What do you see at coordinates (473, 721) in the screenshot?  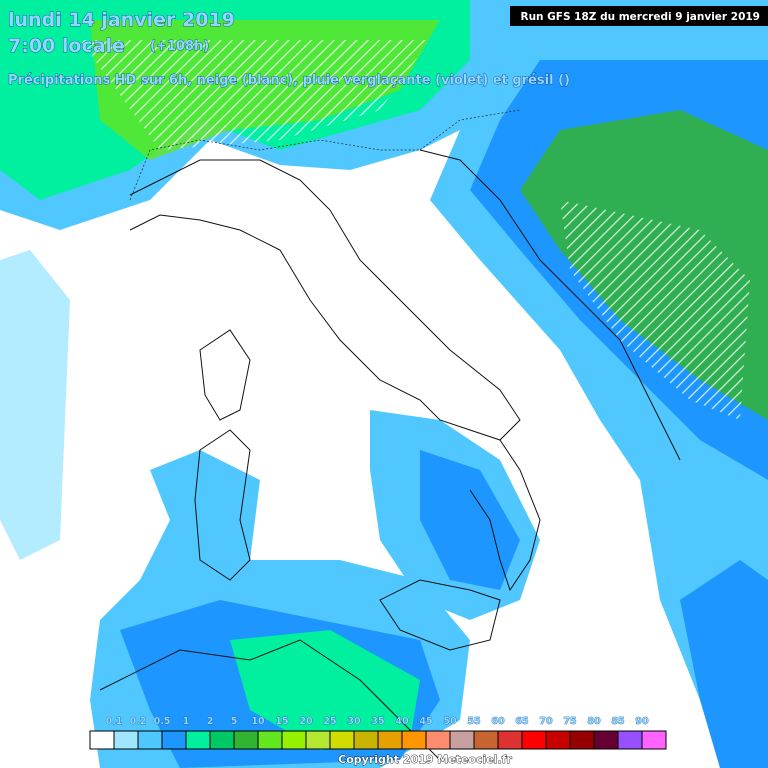 I see `legend-label: 55` at bounding box center [473, 721].